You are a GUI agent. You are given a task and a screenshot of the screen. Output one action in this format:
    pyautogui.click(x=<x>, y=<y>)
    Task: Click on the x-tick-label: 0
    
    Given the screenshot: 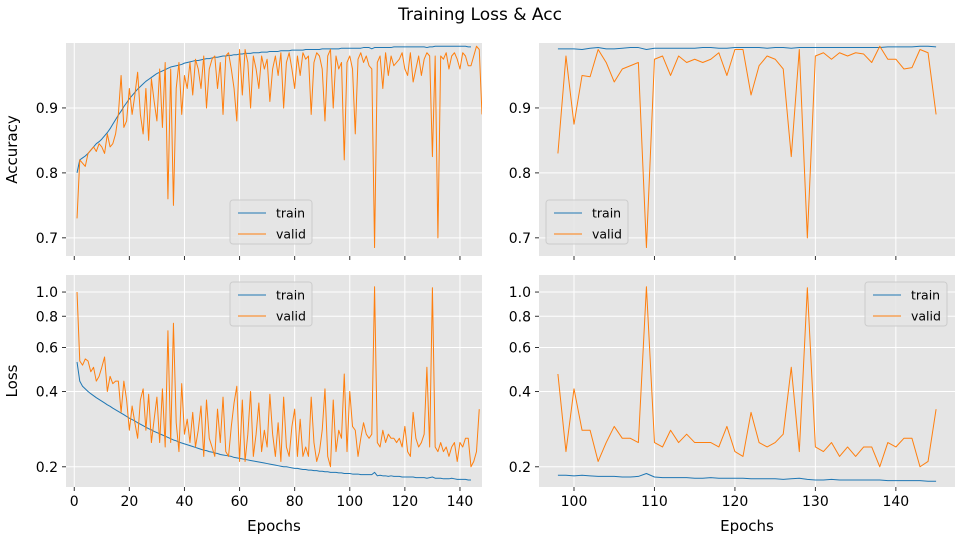 What is the action you would take?
    pyautogui.click(x=74, y=502)
    